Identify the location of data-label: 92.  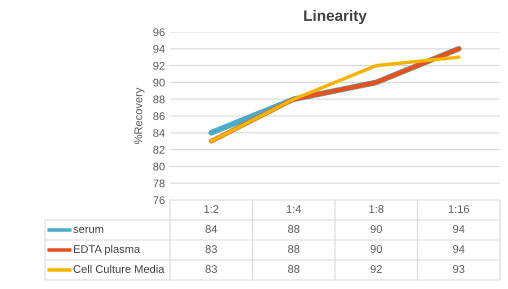
(376, 269).